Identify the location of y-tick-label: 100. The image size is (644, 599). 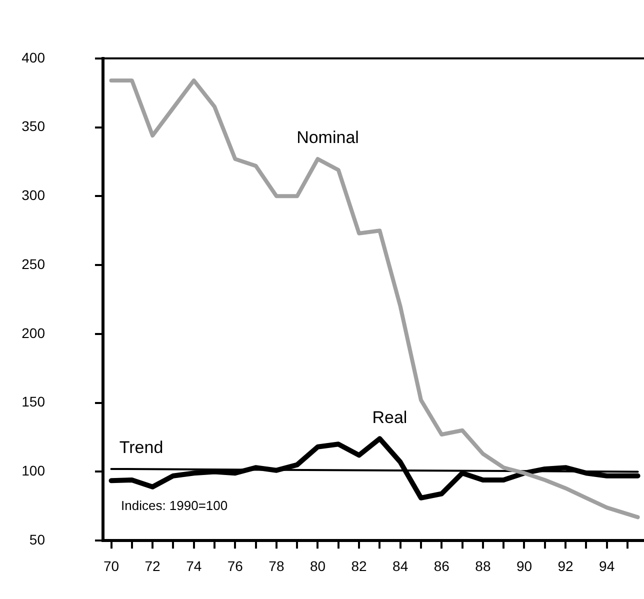
(34, 470).